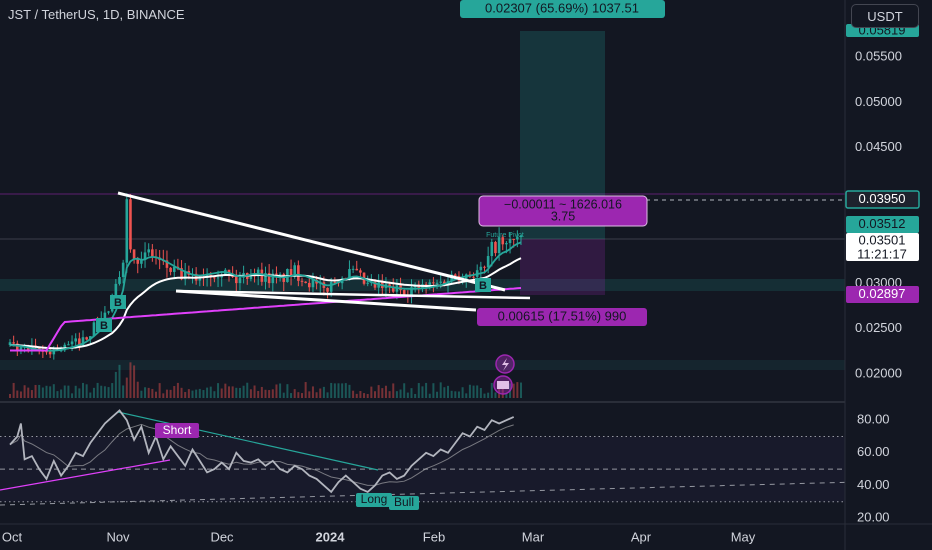  I want to click on flag-icon-glyph, so click(503, 385).